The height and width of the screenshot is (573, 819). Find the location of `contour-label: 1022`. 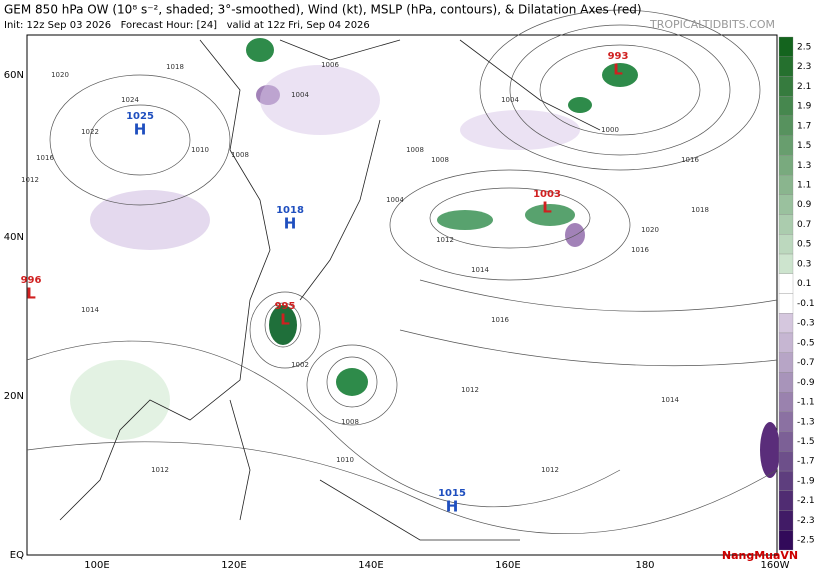

contour-label: 1022 is located at coordinates (90, 132).